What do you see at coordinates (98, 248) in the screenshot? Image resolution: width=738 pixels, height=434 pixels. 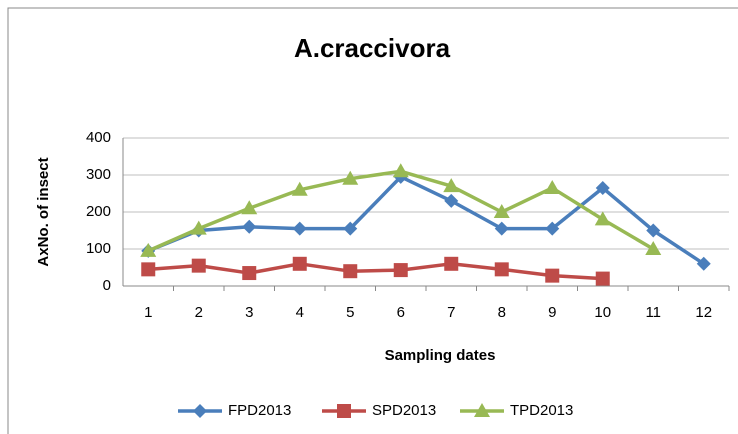 I see `y-tick-label: 100` at bounding box center [98, 248].